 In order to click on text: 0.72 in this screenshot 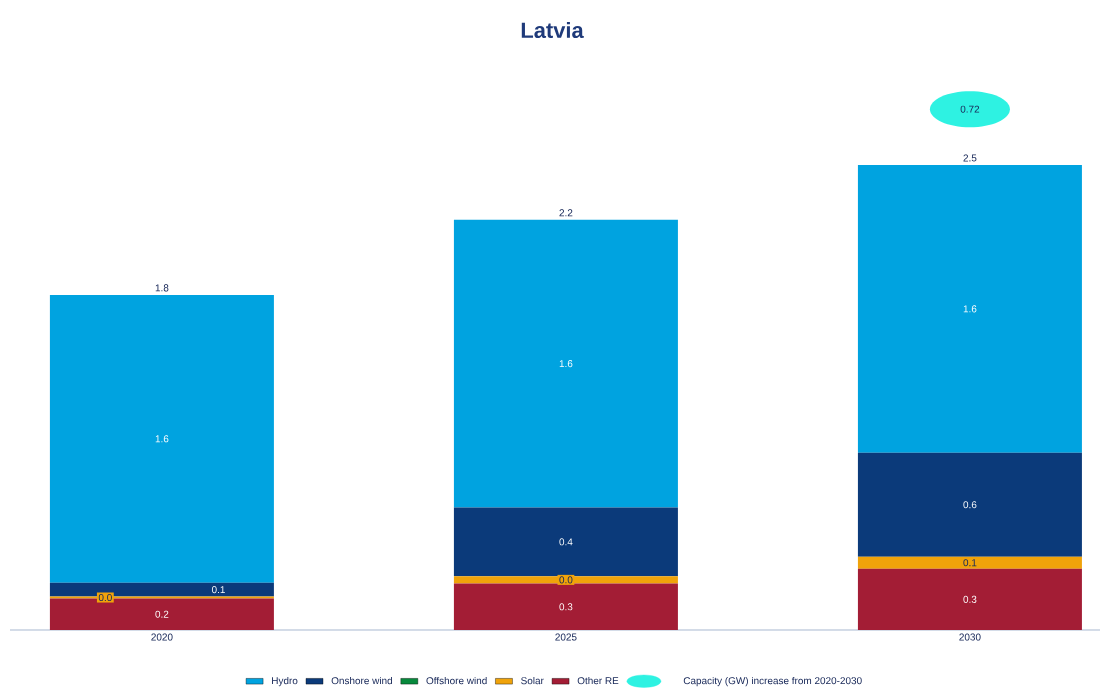, I will do `click(970, 109)`.